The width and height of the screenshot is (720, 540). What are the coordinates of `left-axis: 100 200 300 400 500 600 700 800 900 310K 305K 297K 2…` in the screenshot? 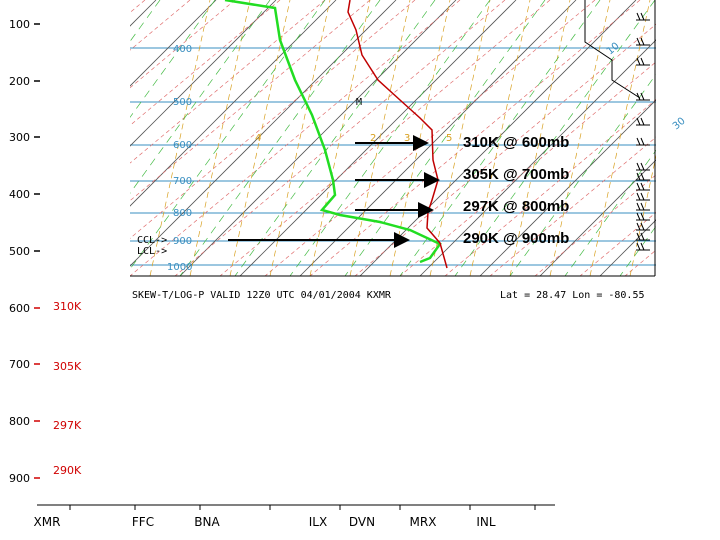 It's located at (45, 251).